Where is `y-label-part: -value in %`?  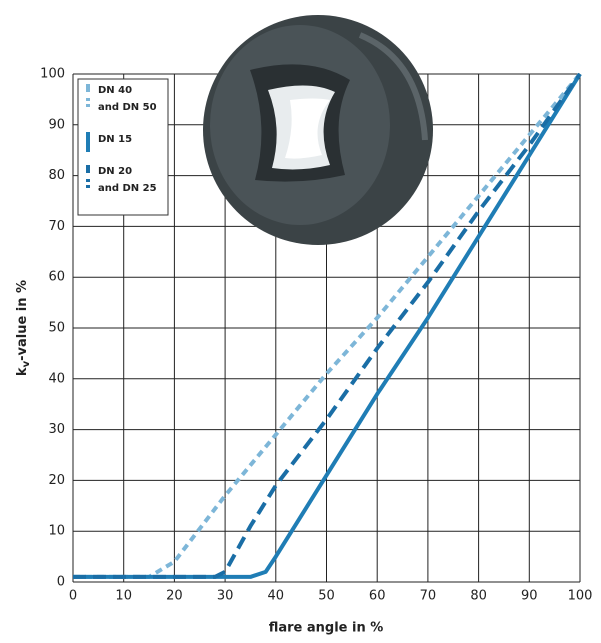 y-label-part: -value in % is located at coordinates (22, 320).